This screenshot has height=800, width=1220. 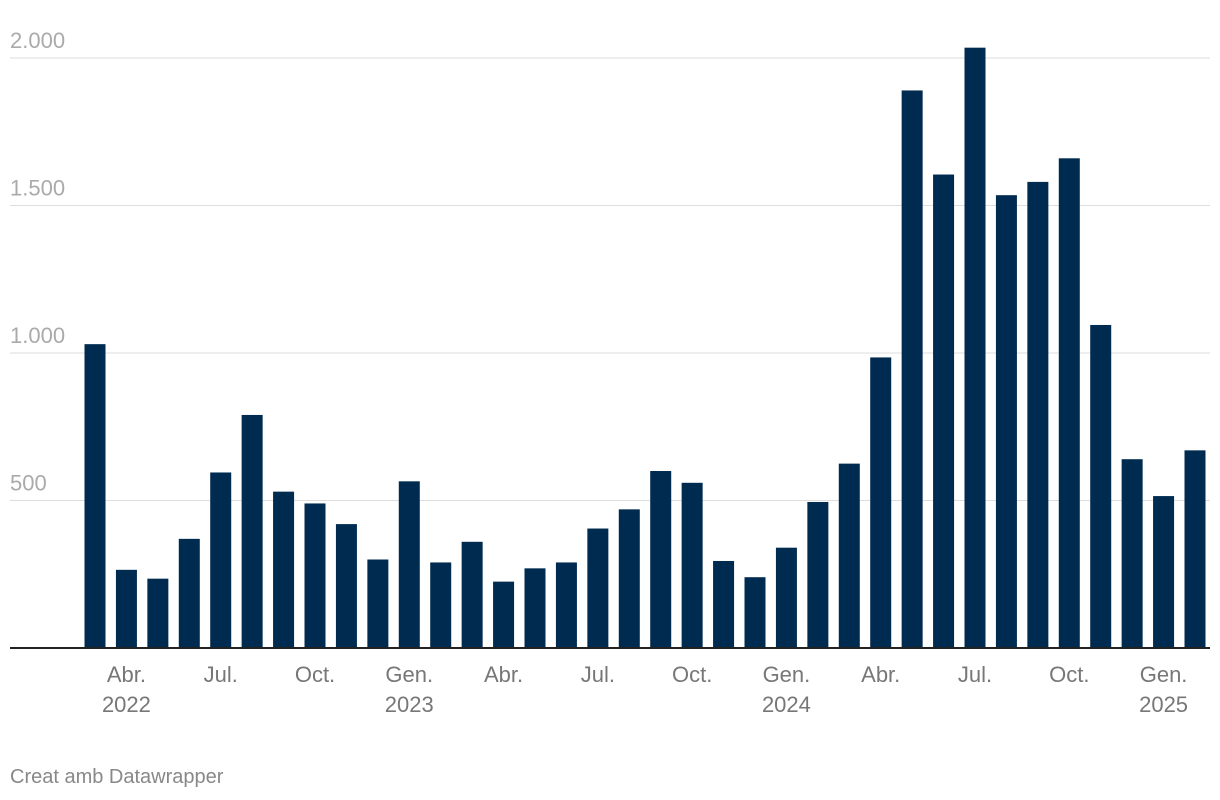 I want to click on y-tick-label: 2.000, so click(x=37, y=40).